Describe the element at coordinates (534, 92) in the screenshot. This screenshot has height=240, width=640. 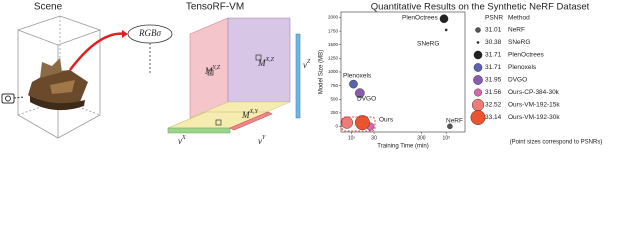
I see `legend-label: Ours-CP-384-30k` at that location.